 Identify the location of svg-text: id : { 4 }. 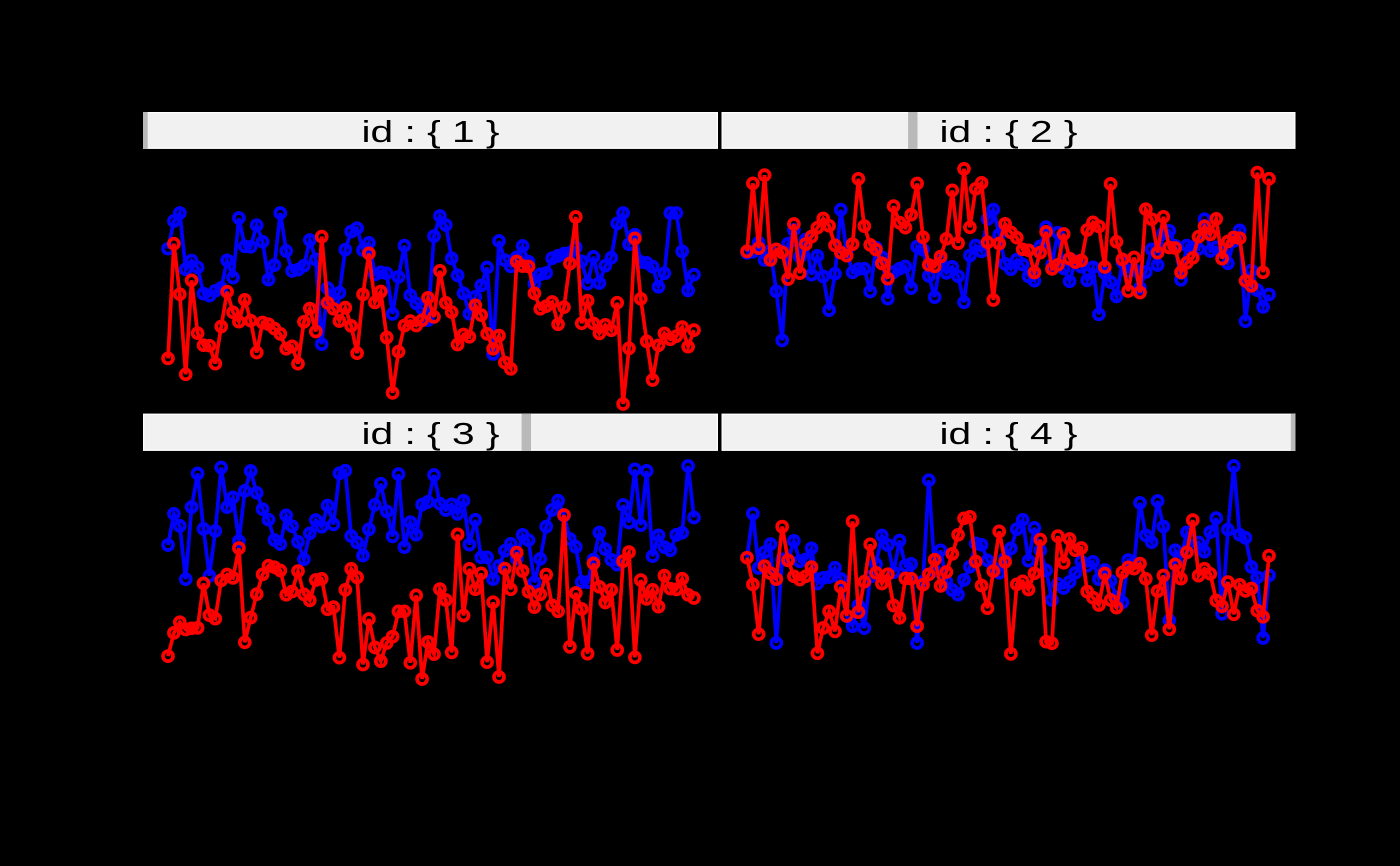
(1009, 434).